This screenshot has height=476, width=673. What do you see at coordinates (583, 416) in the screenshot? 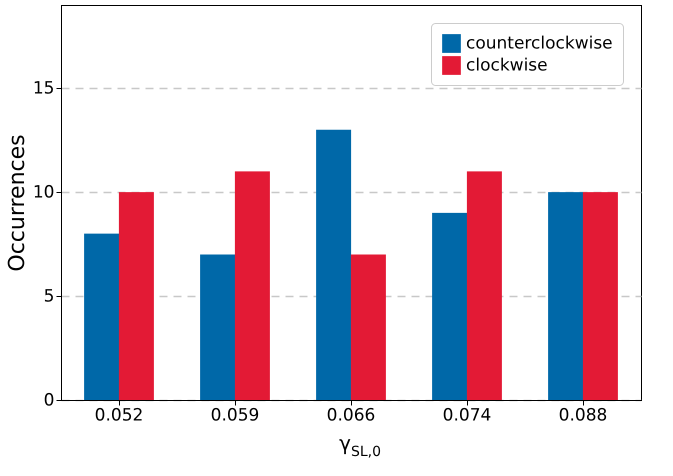
I see `x-tick-label: 0.088` at bounding box center [583, 416].